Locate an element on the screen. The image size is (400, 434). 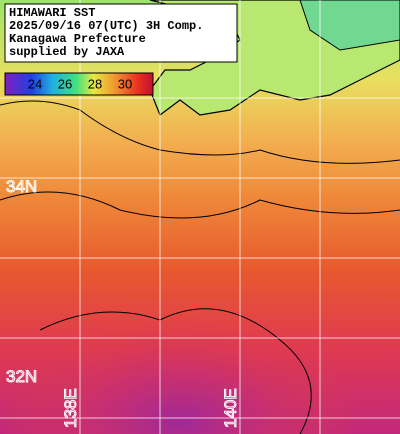
longitude-label: 138E is located at coordinates (70, 408).